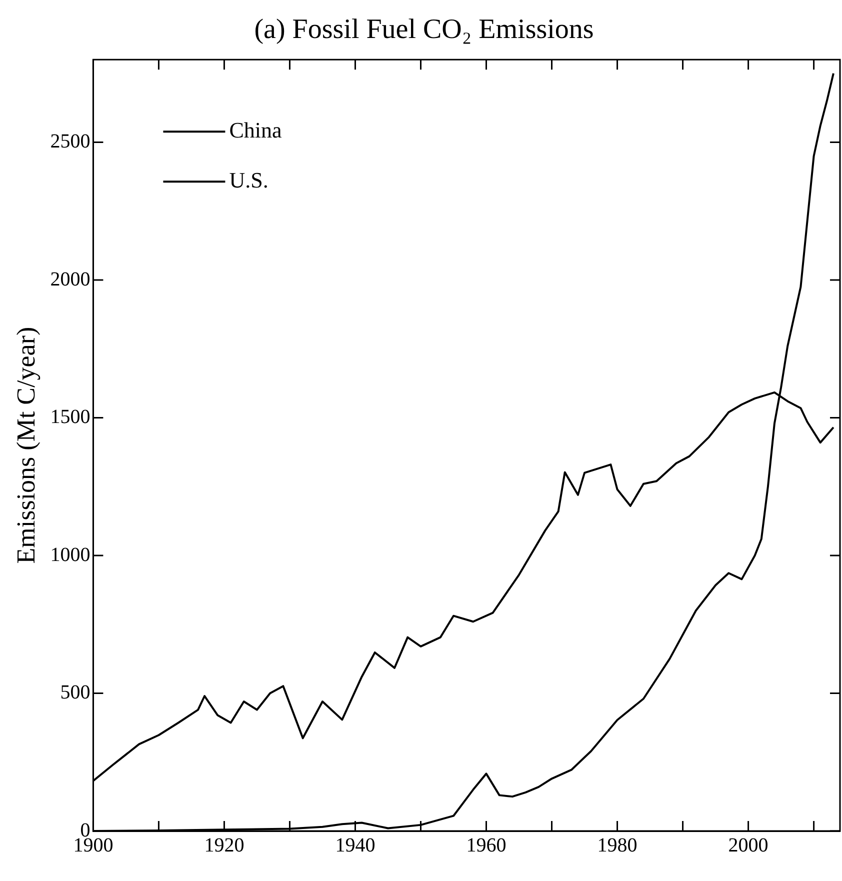  What do you see at coordinates (617, 845) in the screenshot?
I see `x-tick-label: 1980` at bounding box center [617, 845].